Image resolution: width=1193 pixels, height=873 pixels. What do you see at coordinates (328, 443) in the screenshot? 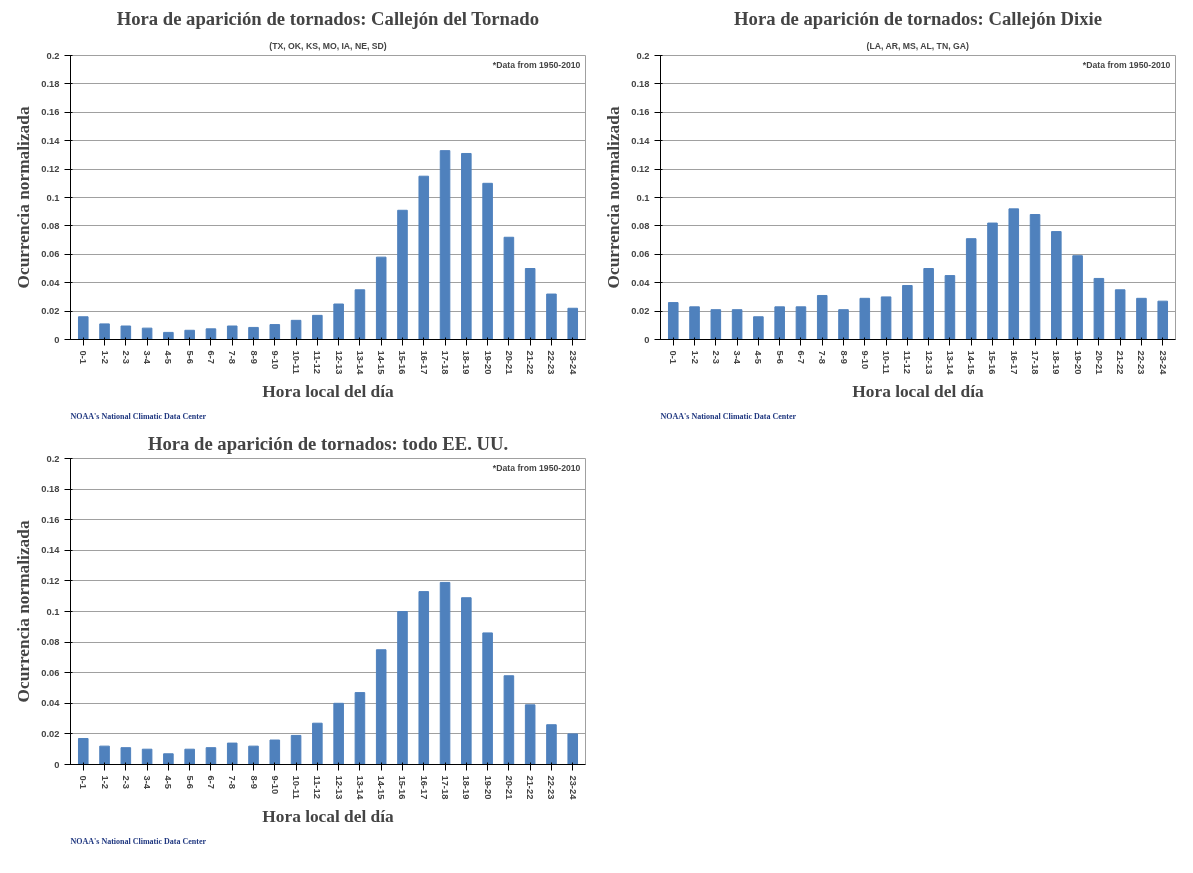
I see `chart-title: Hora de aparición de tornados: todo EE. UU.` at bounding box center [328, 443].